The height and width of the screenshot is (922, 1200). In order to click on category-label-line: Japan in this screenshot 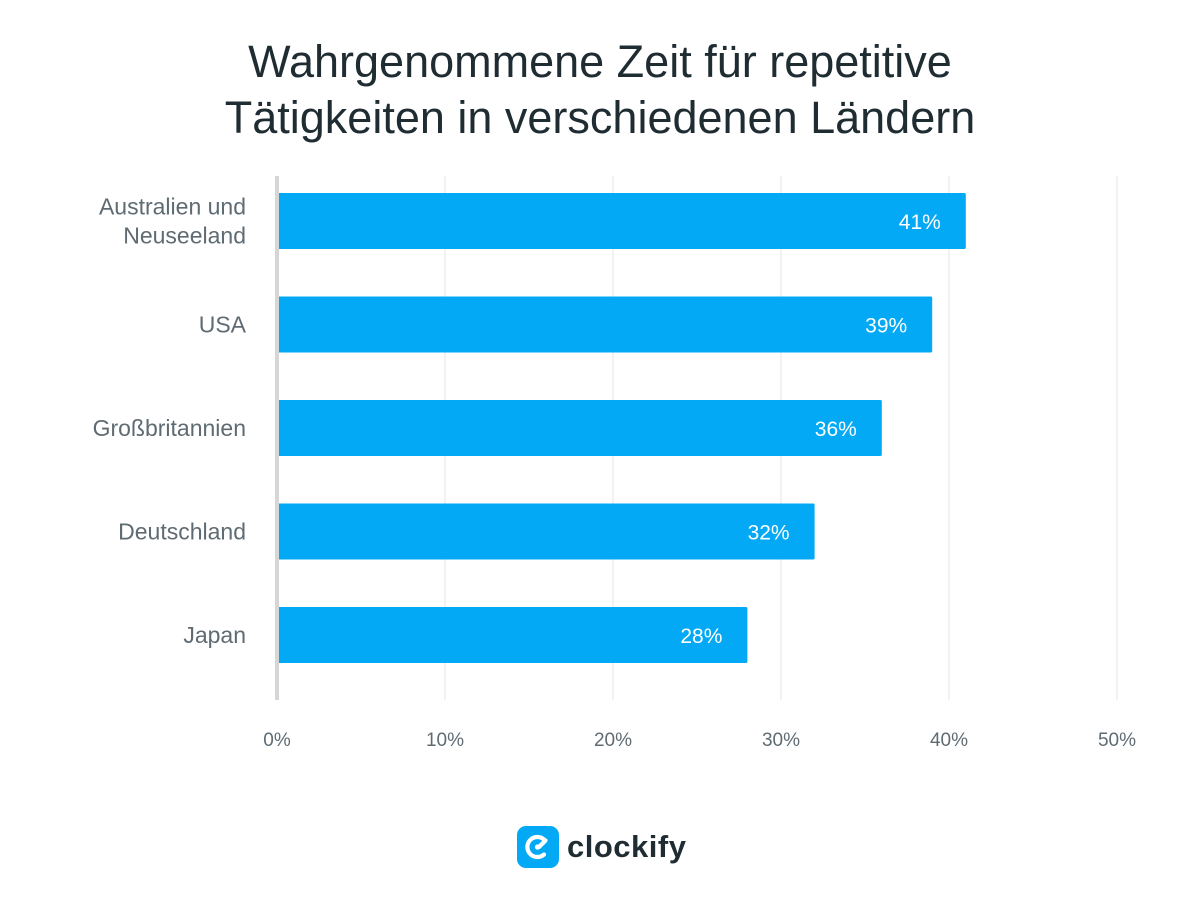, I will do `click(214, 635)`.